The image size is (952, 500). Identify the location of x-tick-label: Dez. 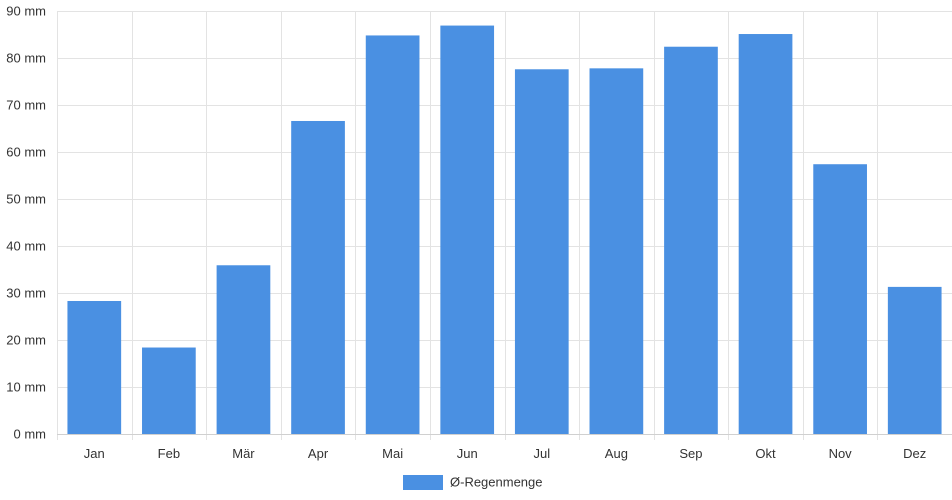
(914, 453).